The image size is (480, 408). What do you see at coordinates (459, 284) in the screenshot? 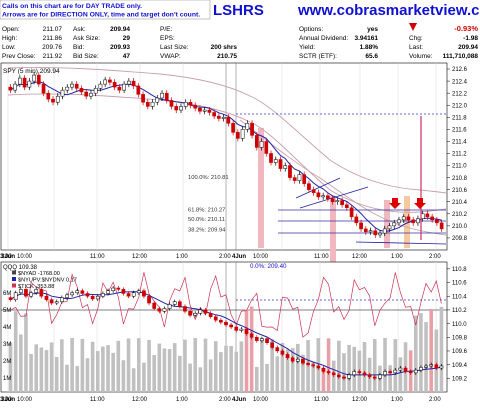
I see `y-tick-label: 110.6` at bounding box center [459, 284].